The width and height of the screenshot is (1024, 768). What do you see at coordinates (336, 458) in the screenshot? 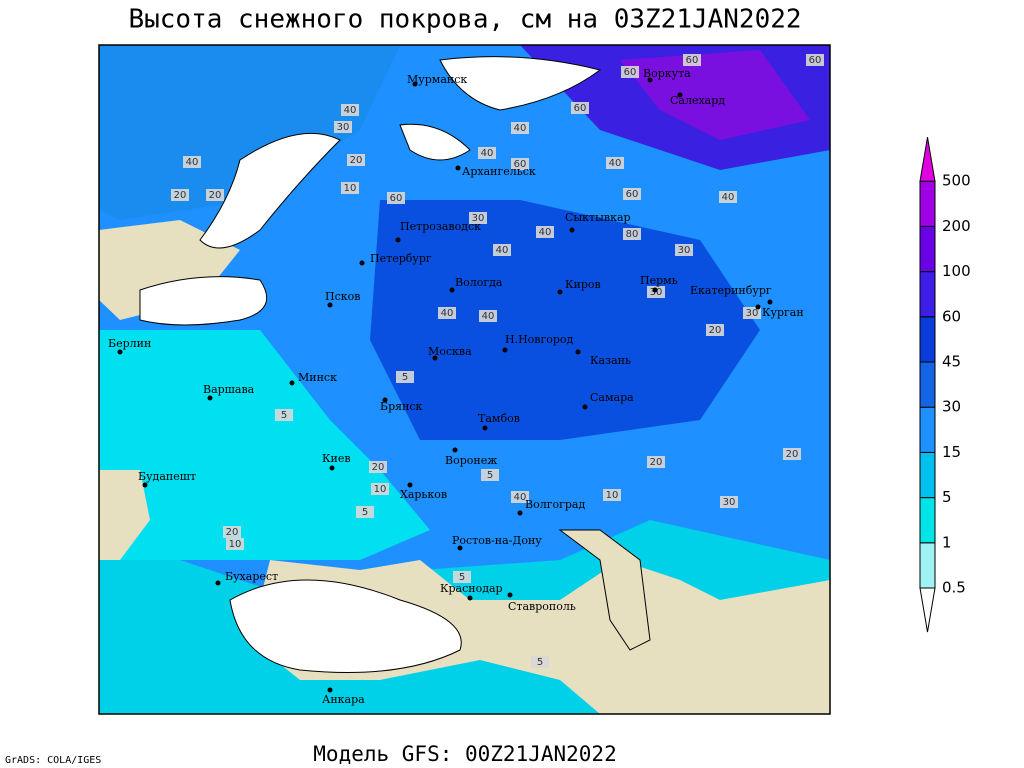
I see `city-label: Киев` at bounding box center [336, 458].